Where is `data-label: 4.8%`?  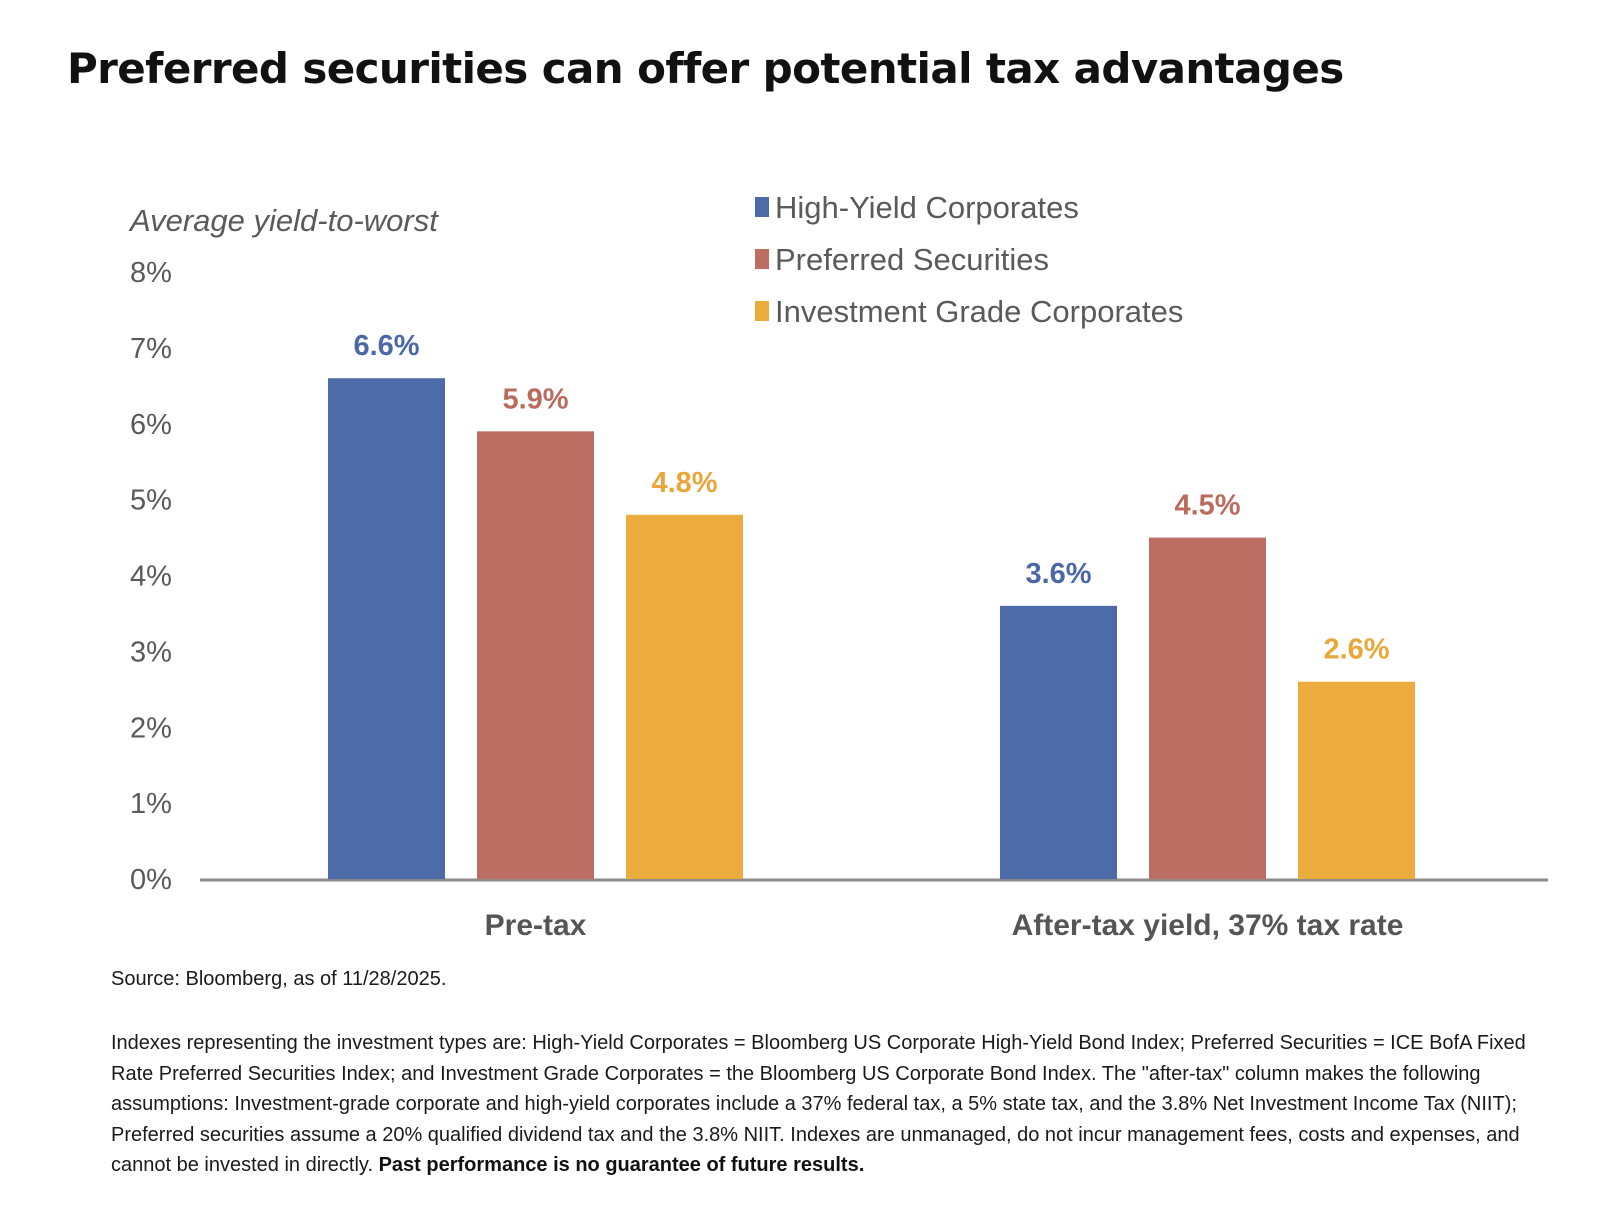 data-label: 4.8% is located at coordinates (684, 483).